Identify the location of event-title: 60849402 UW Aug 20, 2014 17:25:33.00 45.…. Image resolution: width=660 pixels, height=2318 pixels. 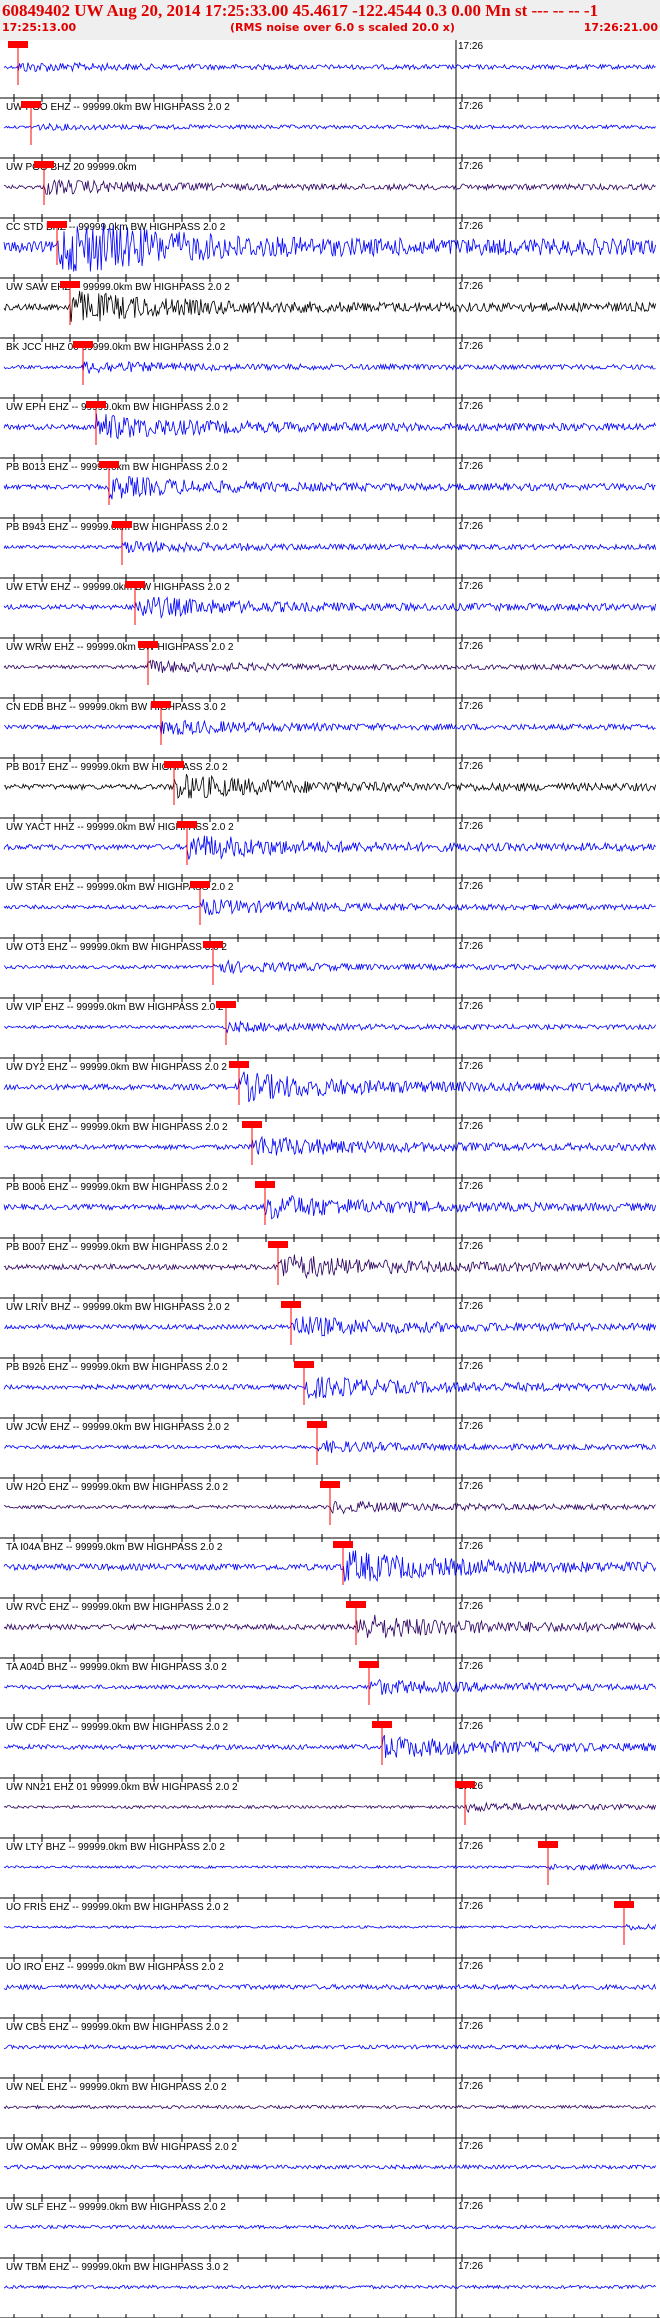
(300, 10).